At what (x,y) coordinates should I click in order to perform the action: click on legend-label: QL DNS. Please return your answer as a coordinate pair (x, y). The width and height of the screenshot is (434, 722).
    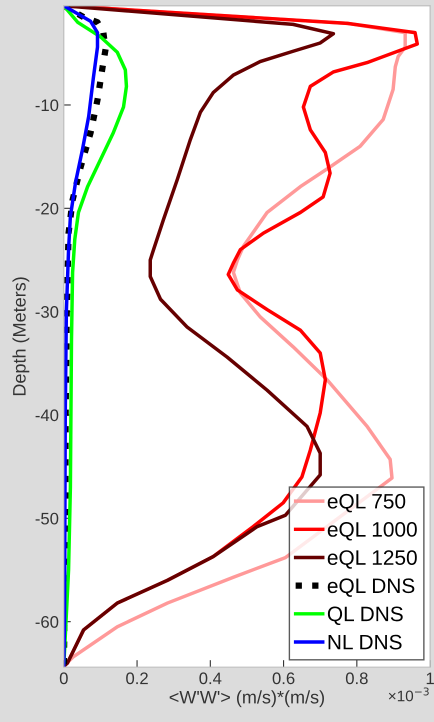
    Looking at the image, I should click on (365, 616).